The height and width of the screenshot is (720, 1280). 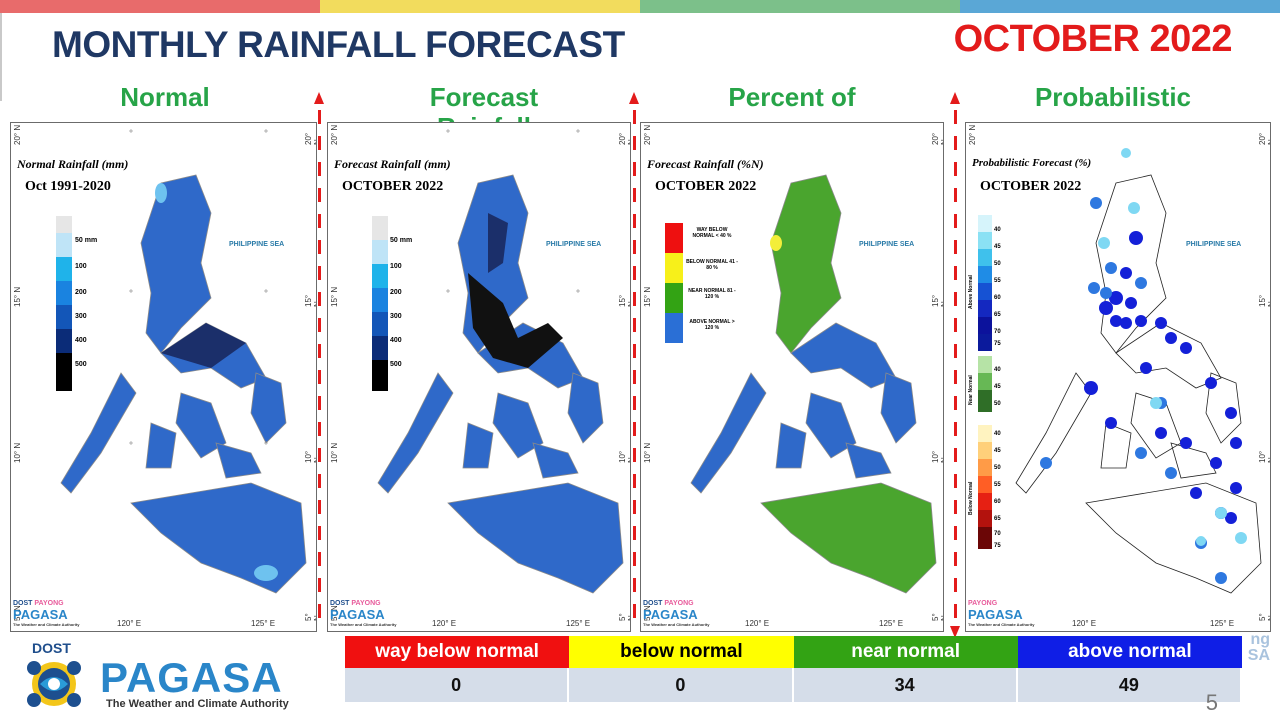 What do you see at coordinates (792, 97) in the screenshot?
I see `panel-label-percent: Percent of` at bounding box center [792, 97].